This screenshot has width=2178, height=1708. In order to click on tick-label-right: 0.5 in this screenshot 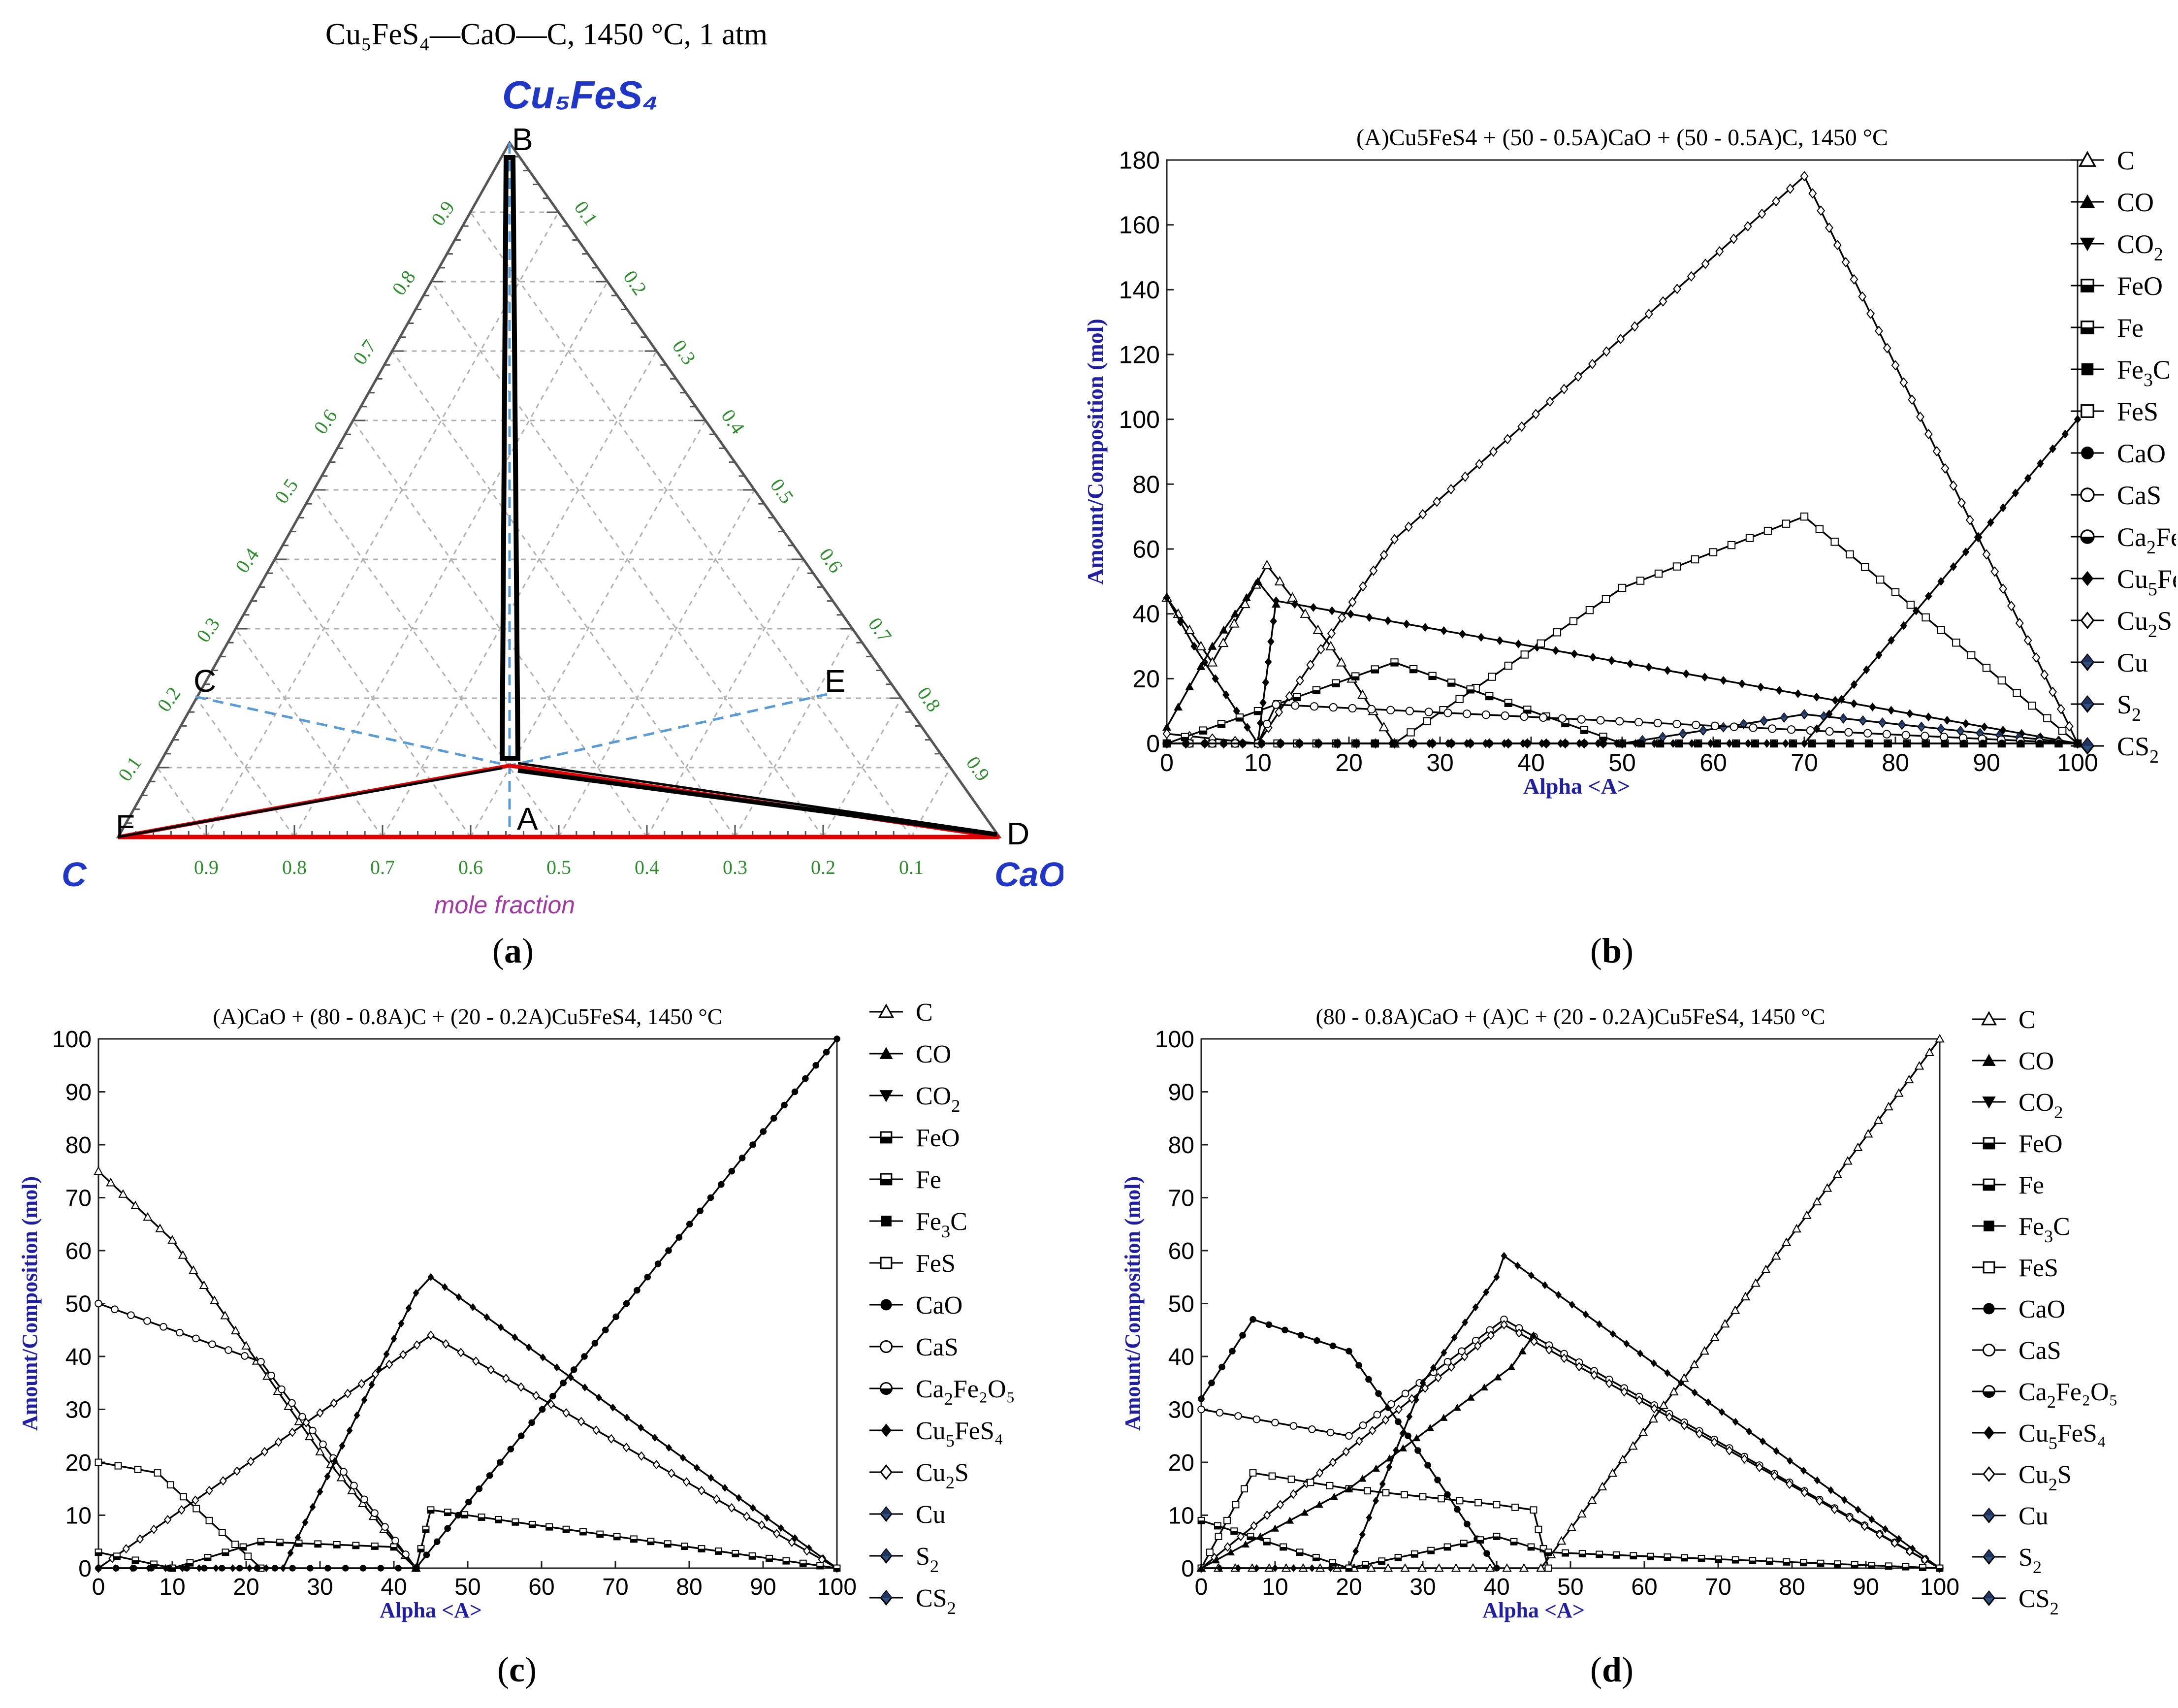, I will do `click(782, 491)`.